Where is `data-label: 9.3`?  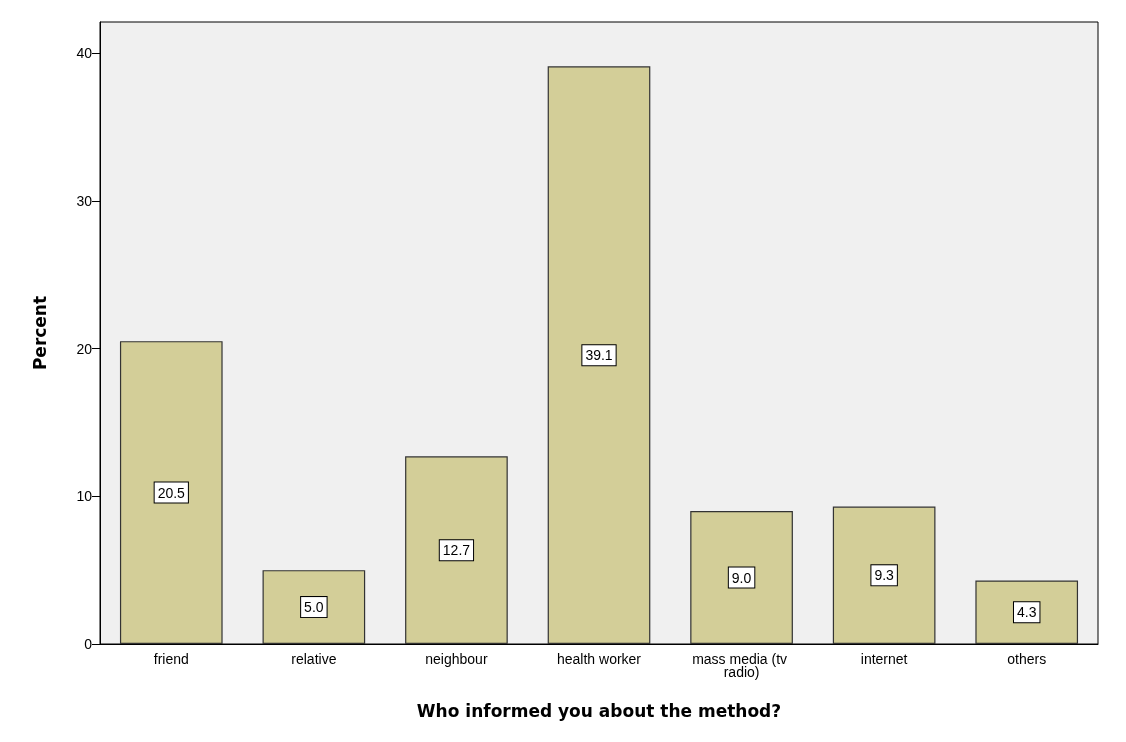
data-label: 9.3 is located at coordinates (884, 575).